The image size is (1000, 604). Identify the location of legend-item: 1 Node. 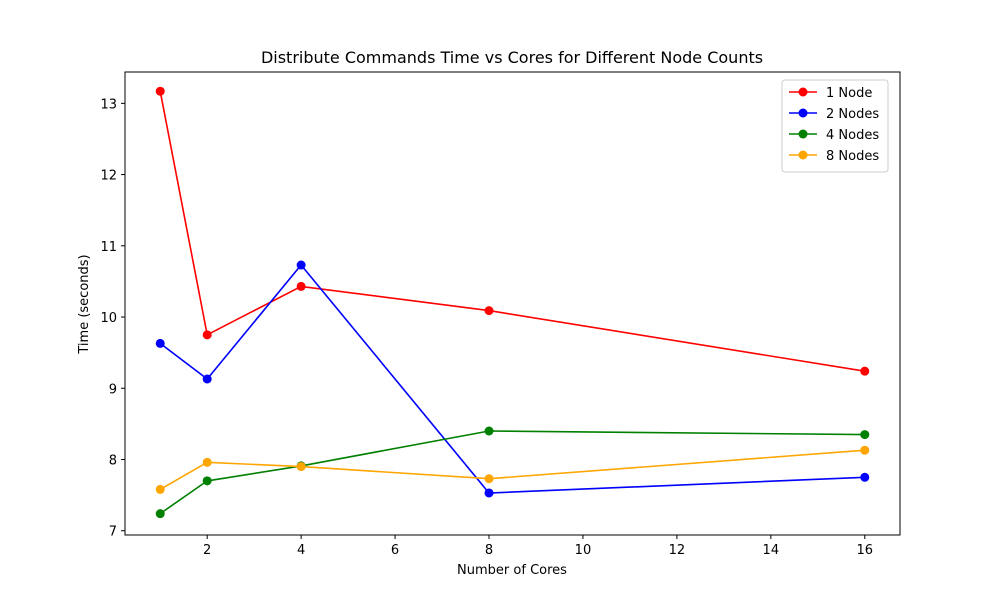
(830, 93).